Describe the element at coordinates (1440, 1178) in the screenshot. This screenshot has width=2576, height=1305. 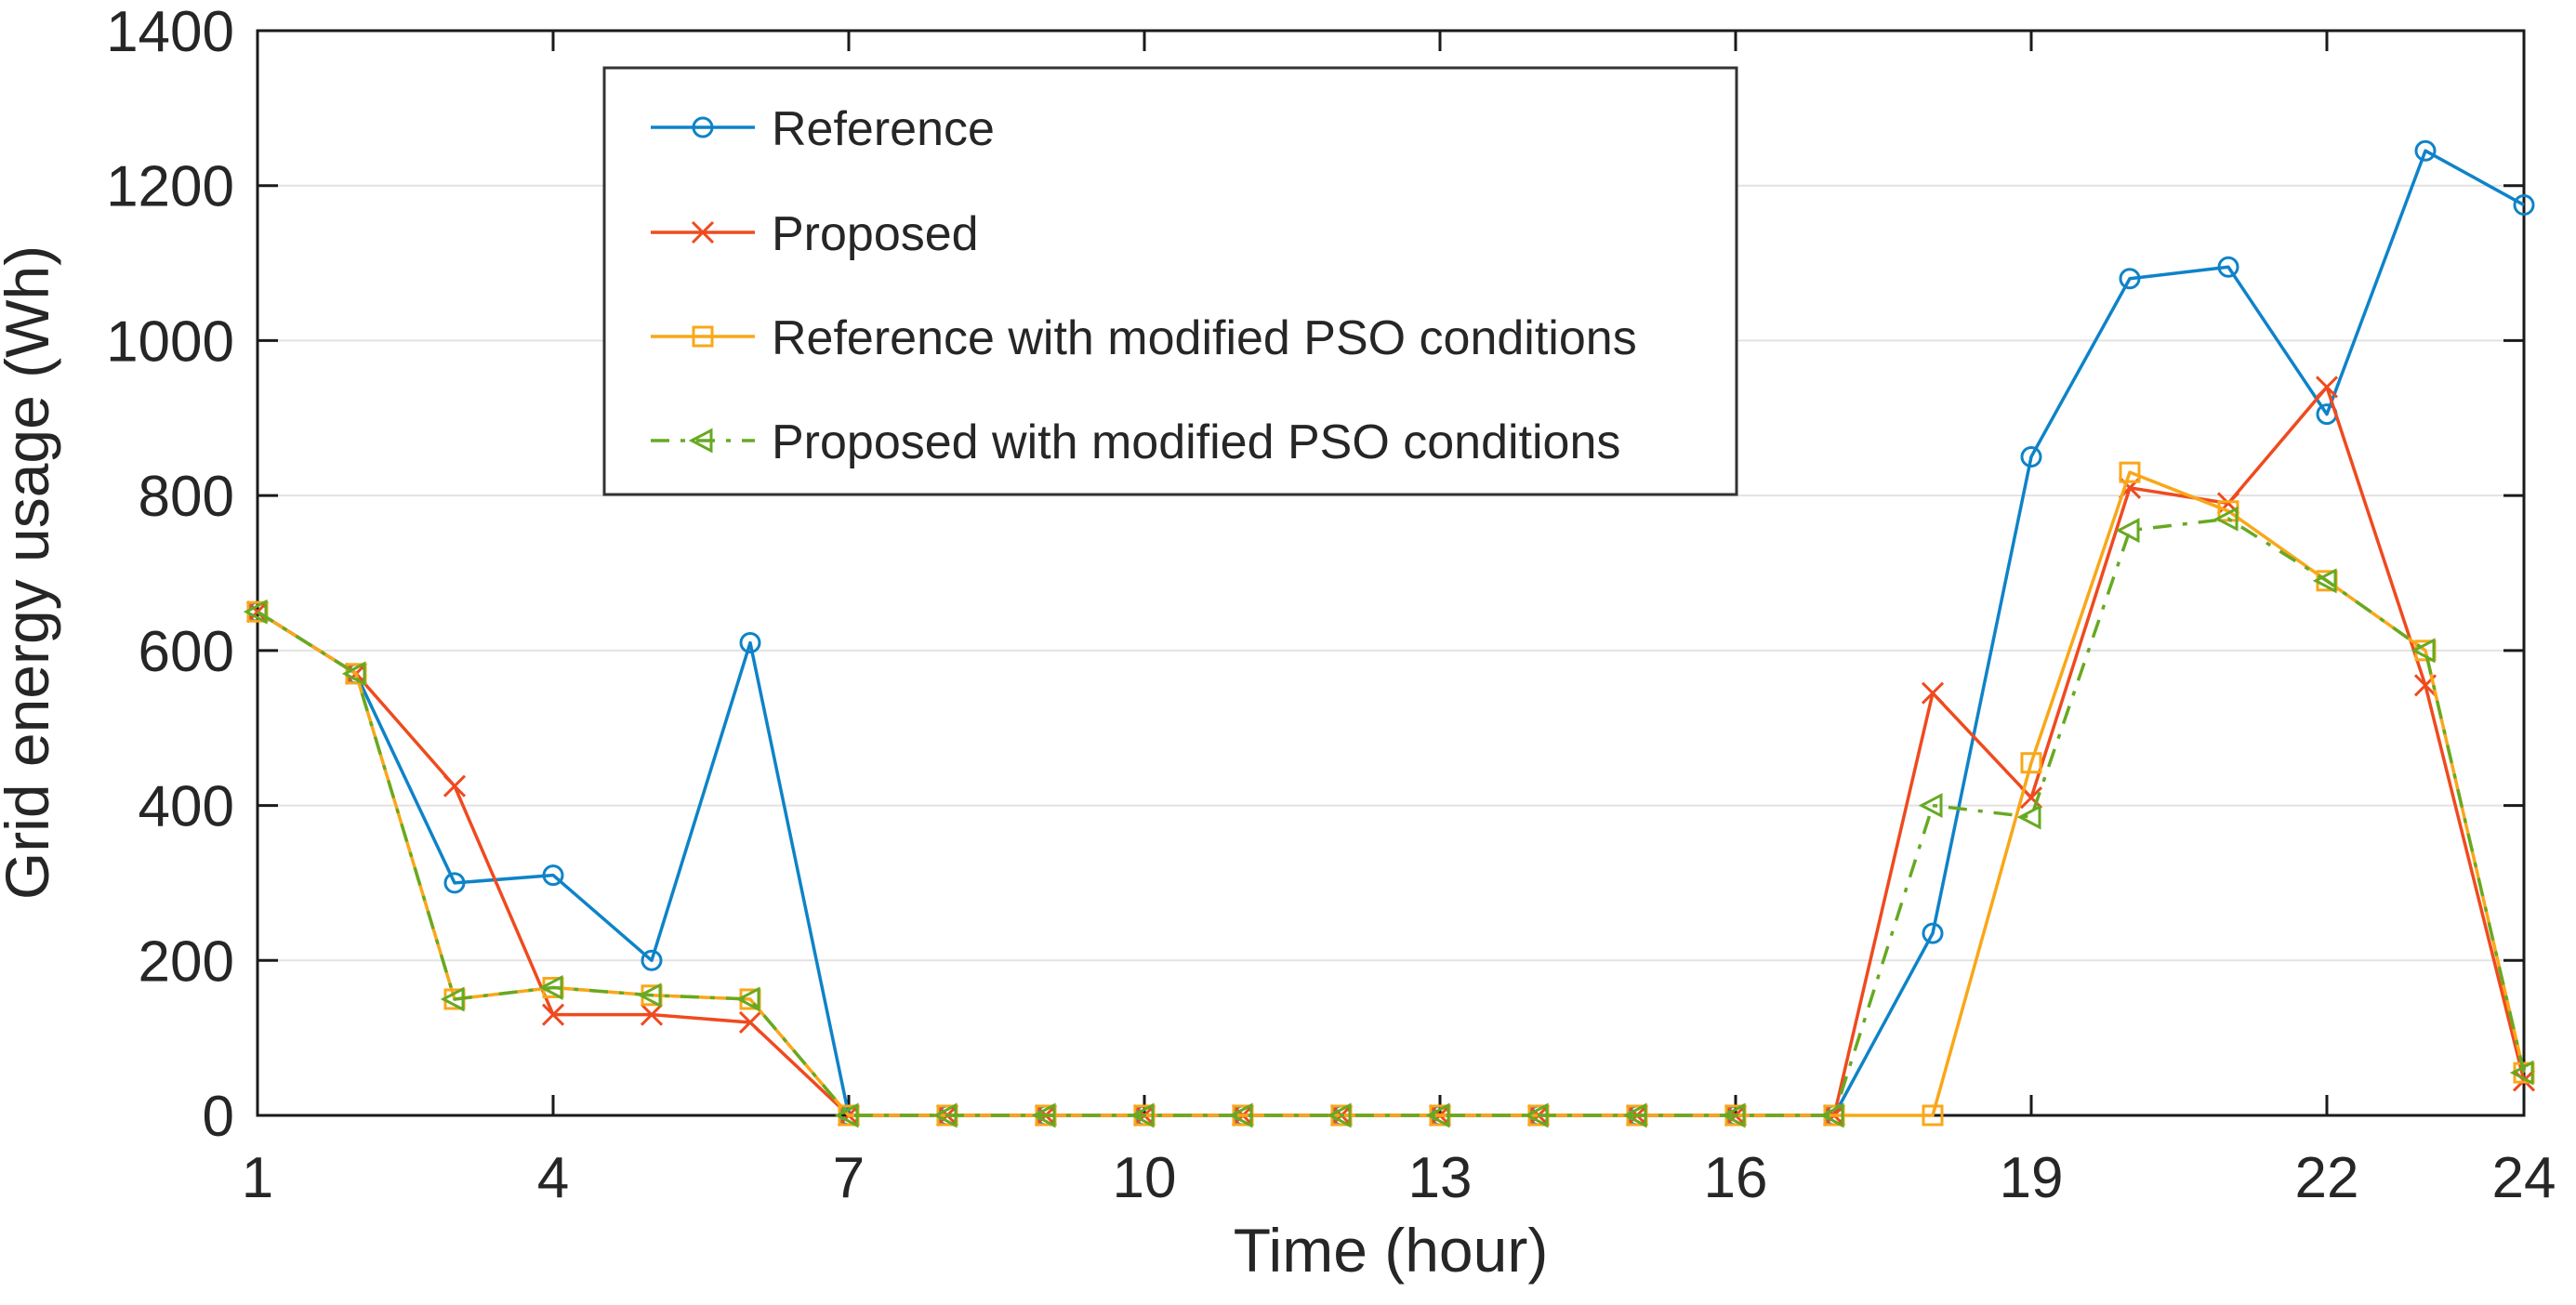
I see `x-tick-label-13: 13` at that location.